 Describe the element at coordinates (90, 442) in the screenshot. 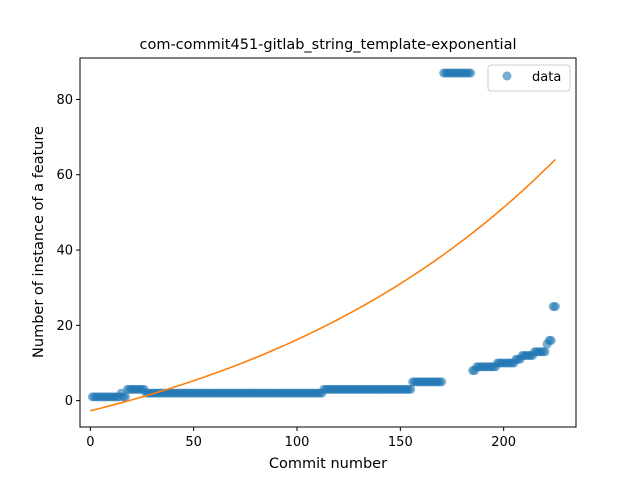

I see `x-tick-label: 0` at that location.